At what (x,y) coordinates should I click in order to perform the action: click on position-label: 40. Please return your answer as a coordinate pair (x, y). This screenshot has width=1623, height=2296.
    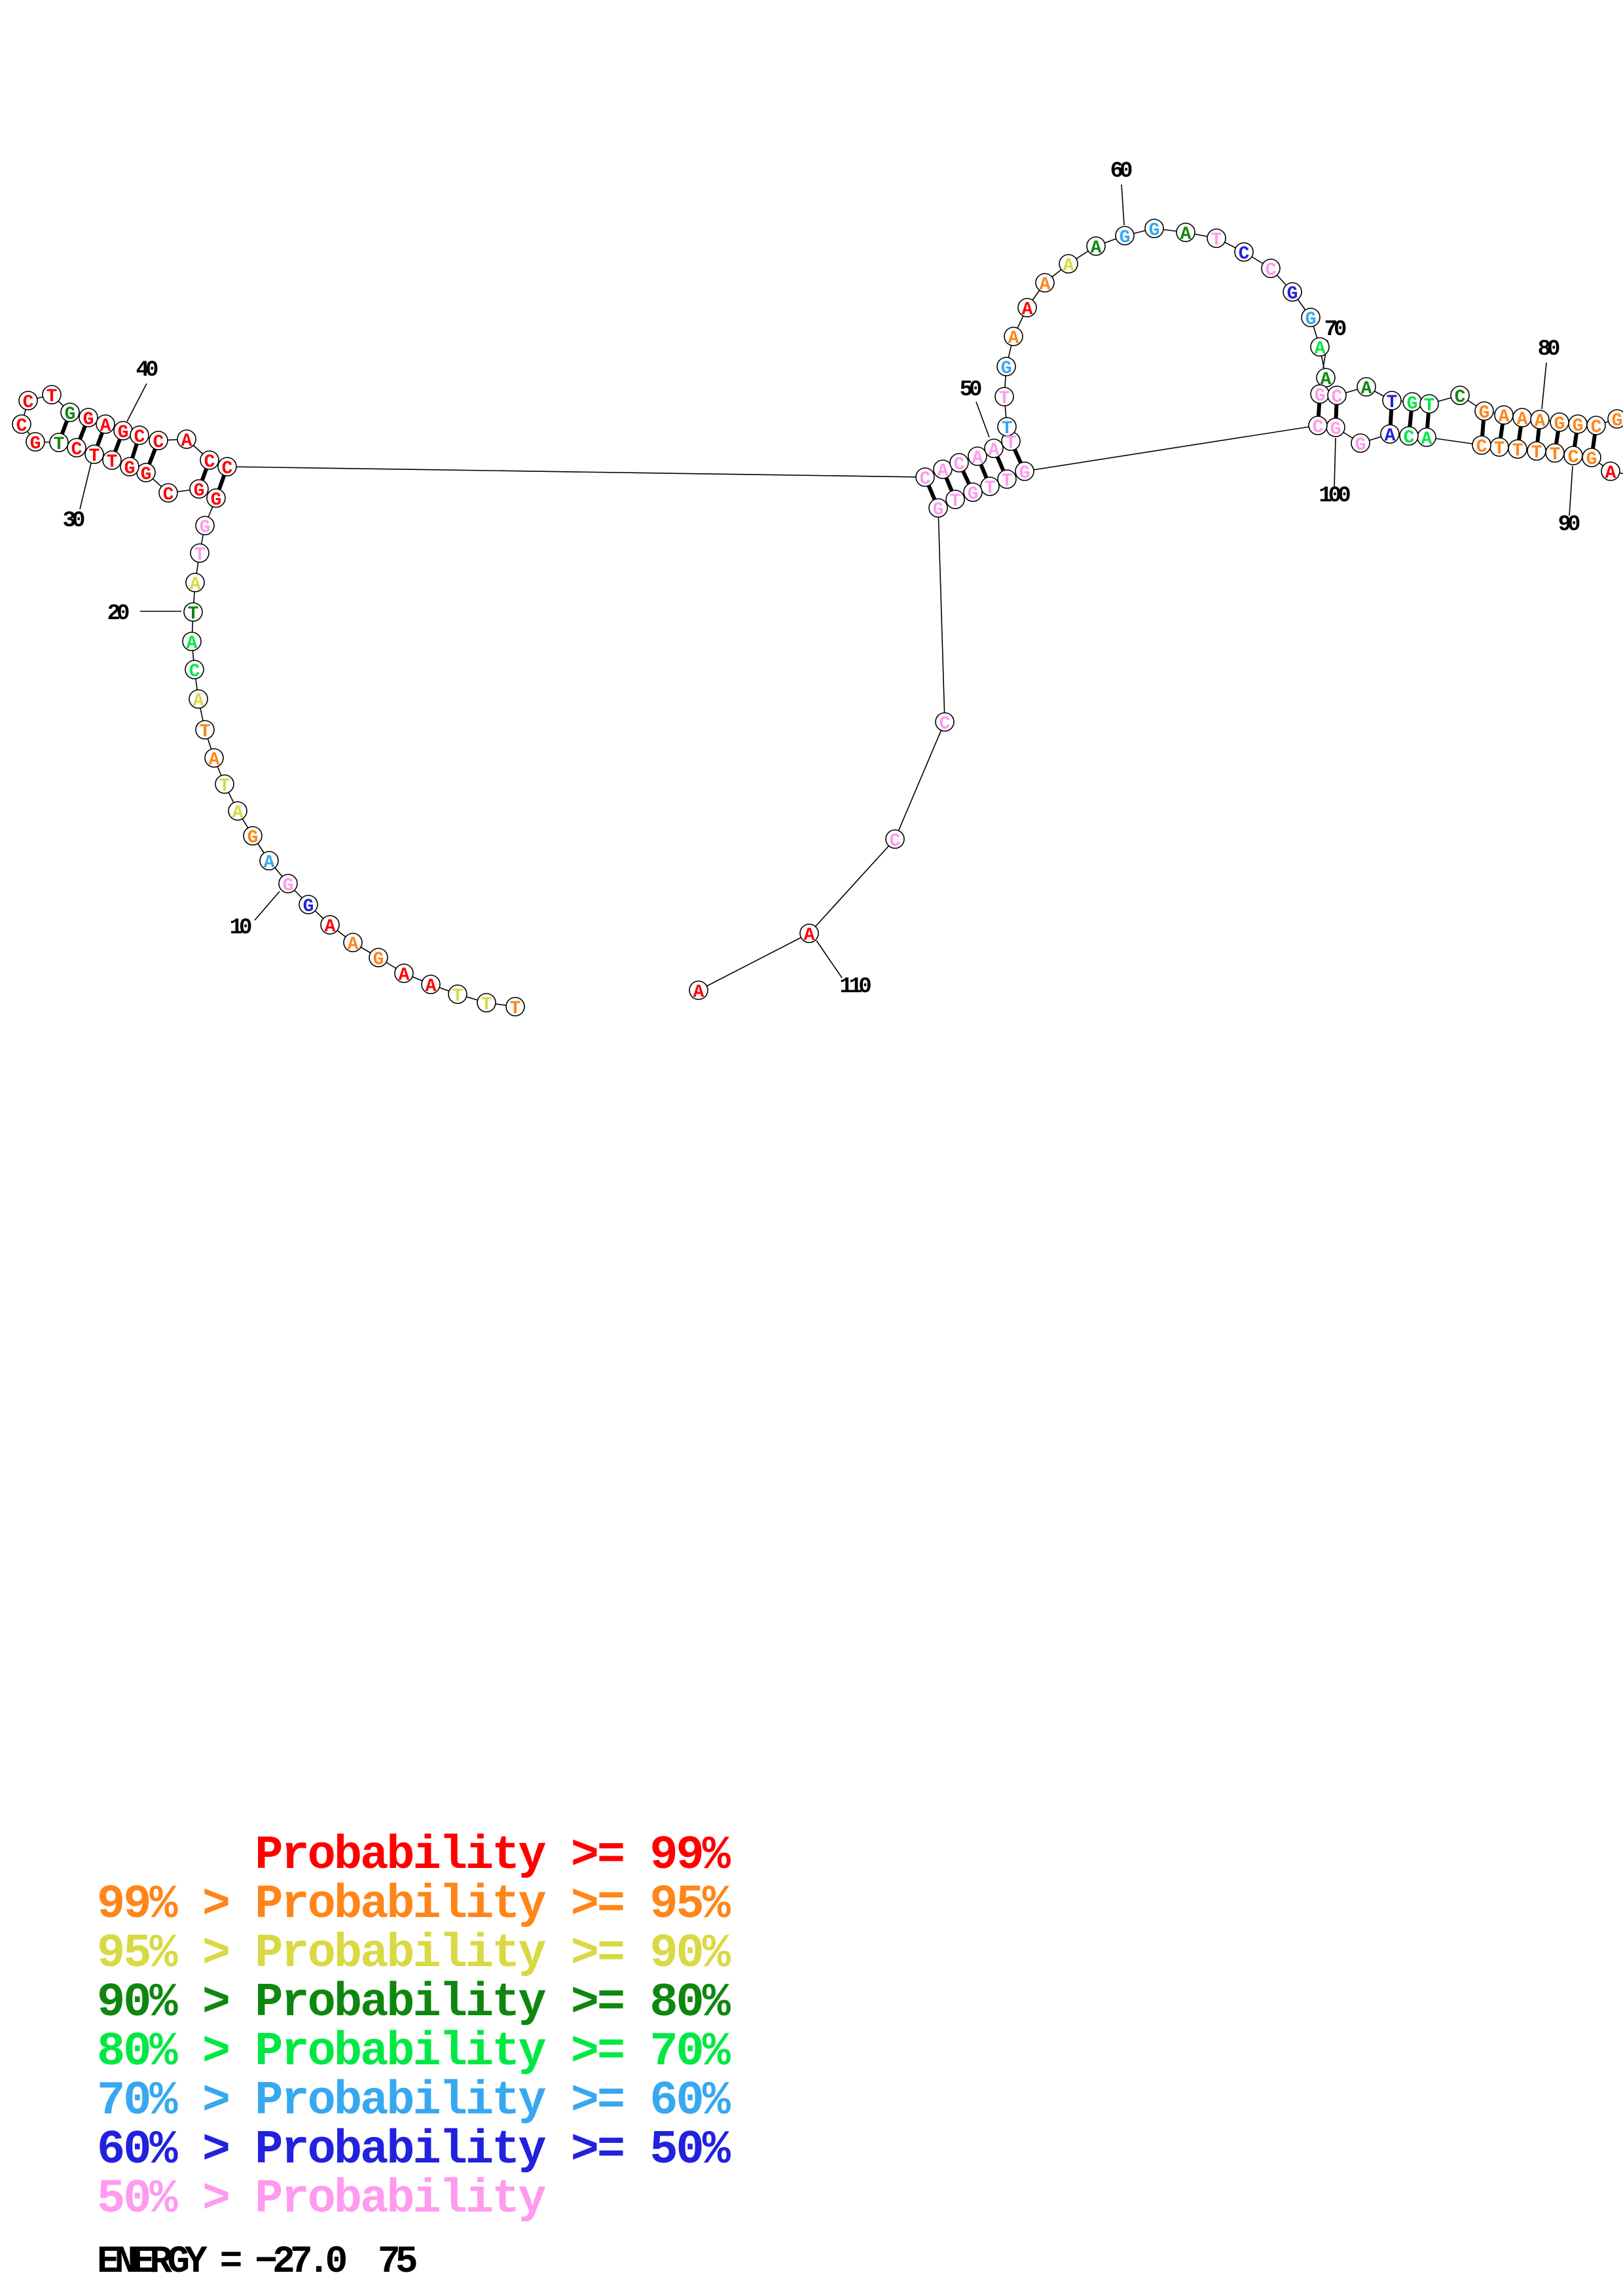
    Looking at the image, I should click on (147, 370).